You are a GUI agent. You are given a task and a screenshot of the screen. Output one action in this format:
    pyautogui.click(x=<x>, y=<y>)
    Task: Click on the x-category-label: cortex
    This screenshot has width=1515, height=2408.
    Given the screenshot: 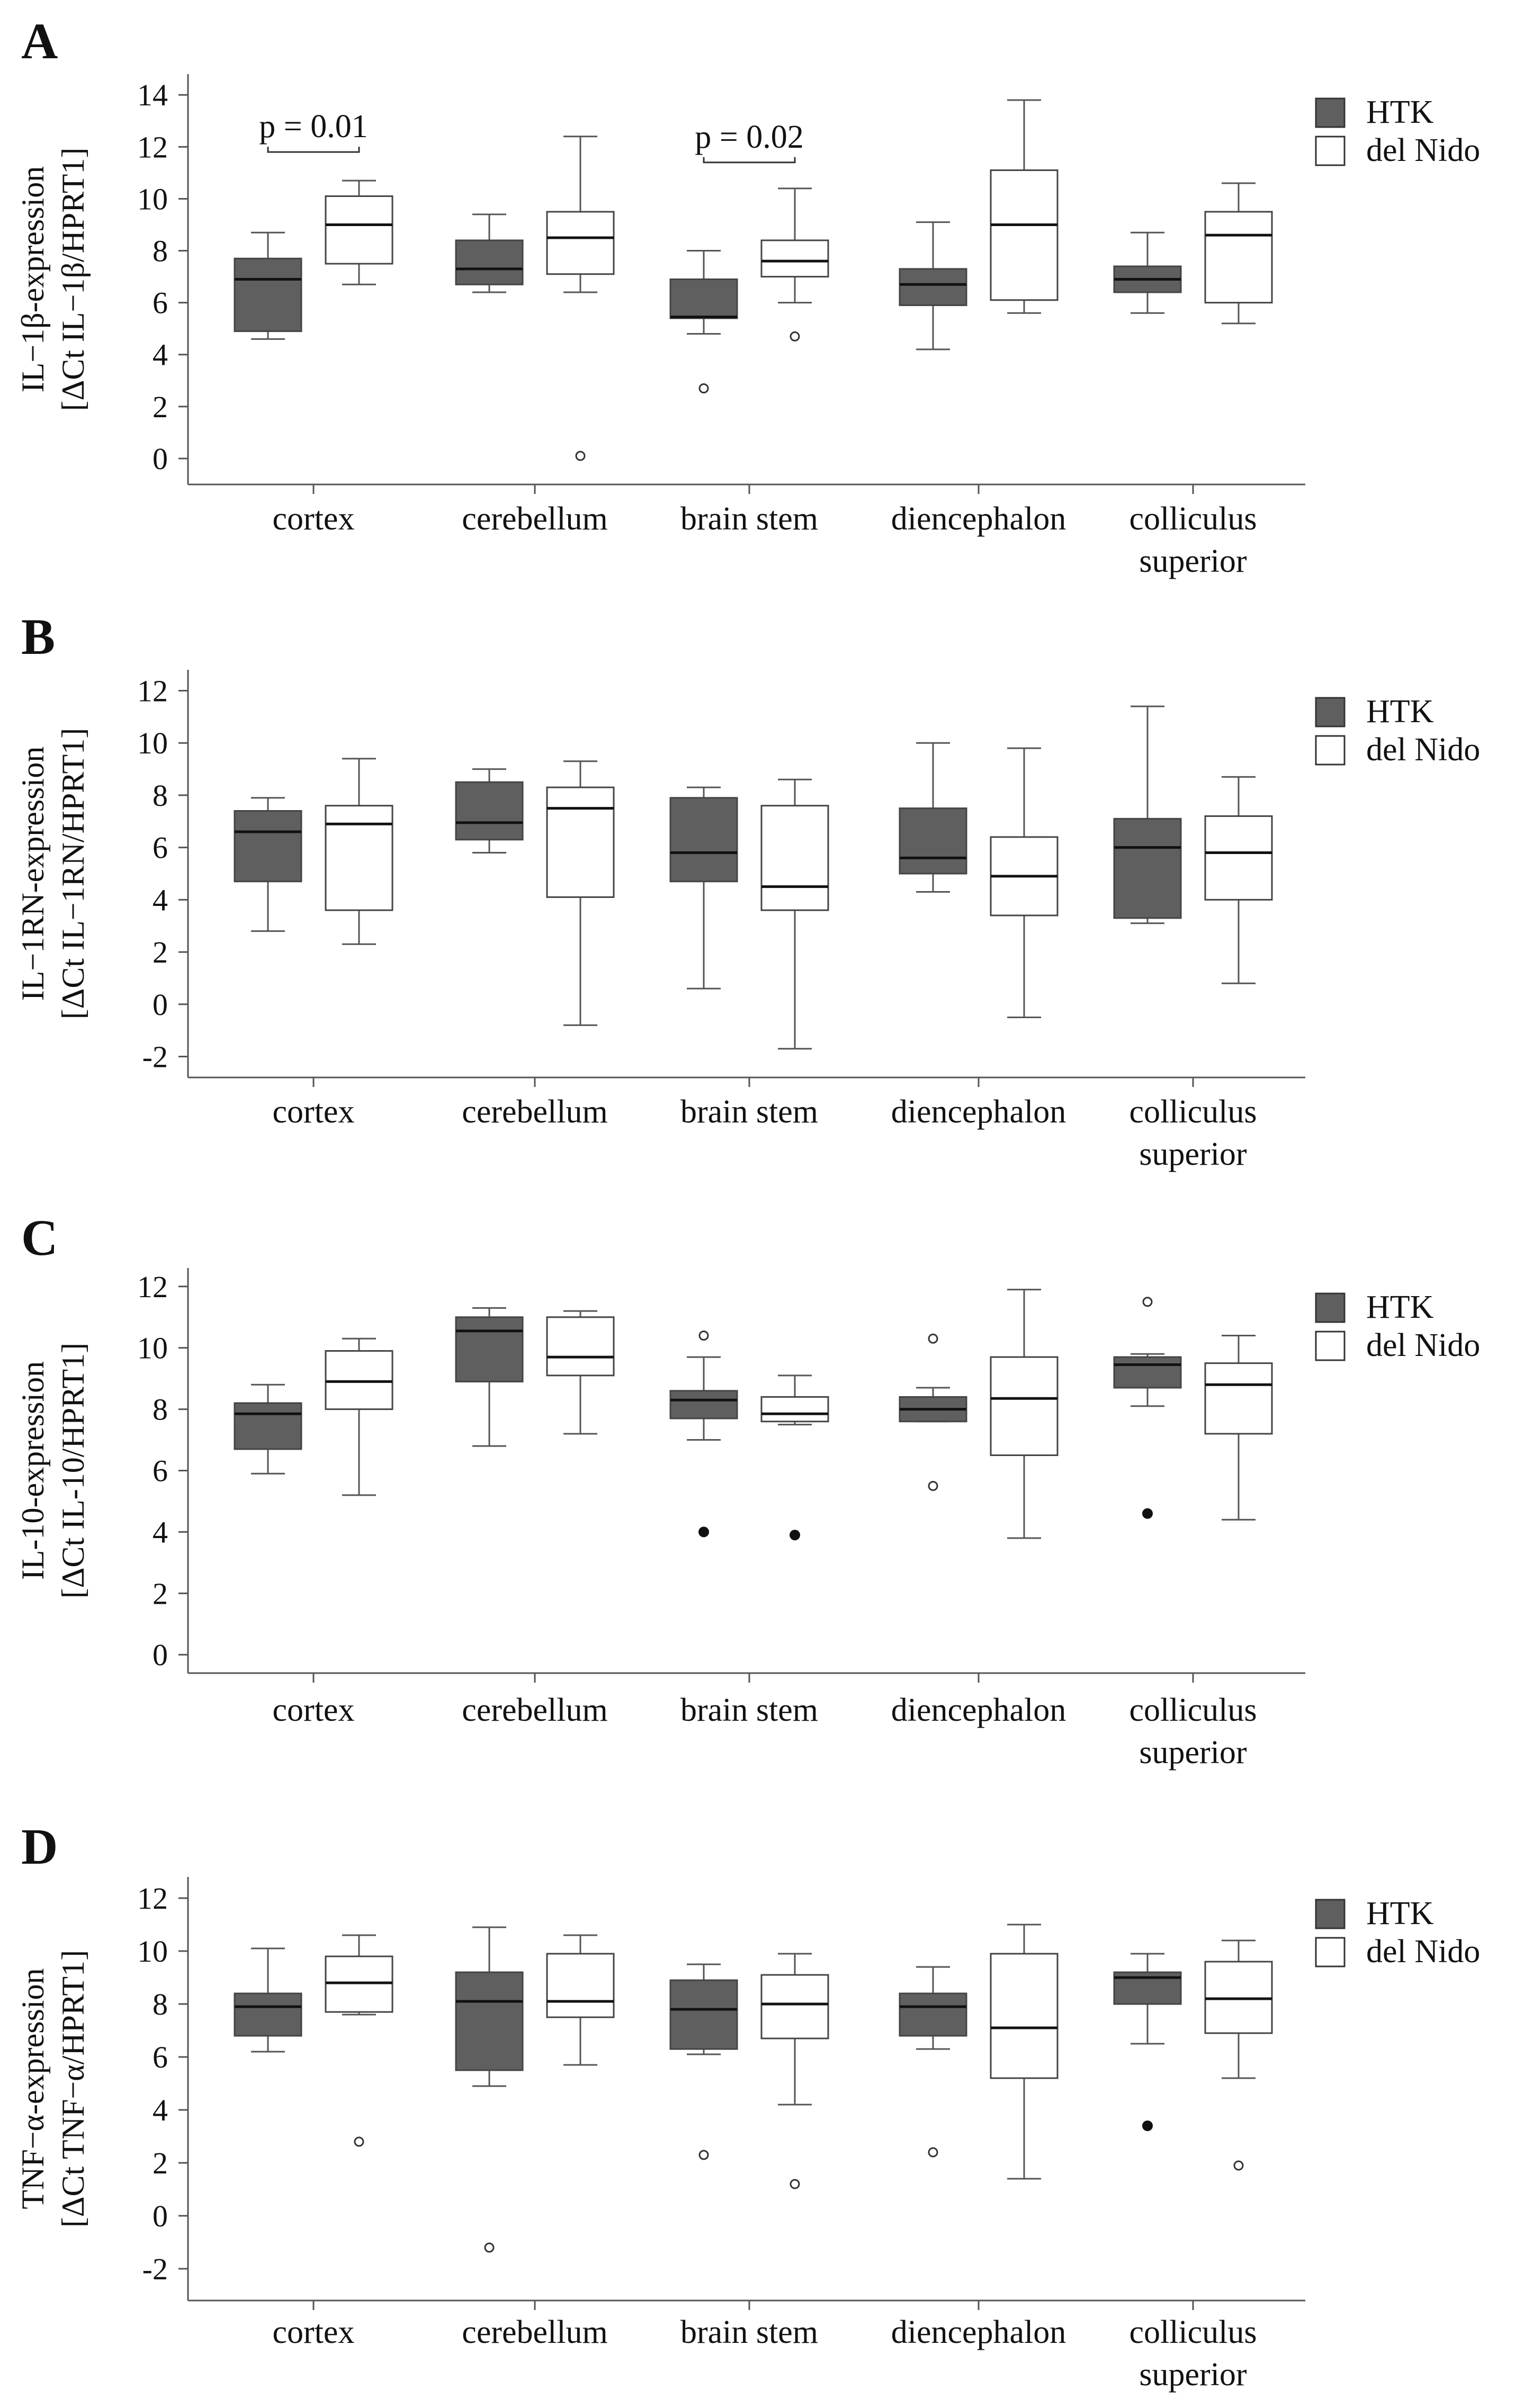 What is the action you would take?
    pyautogui.click(x=314, y=2332)
    